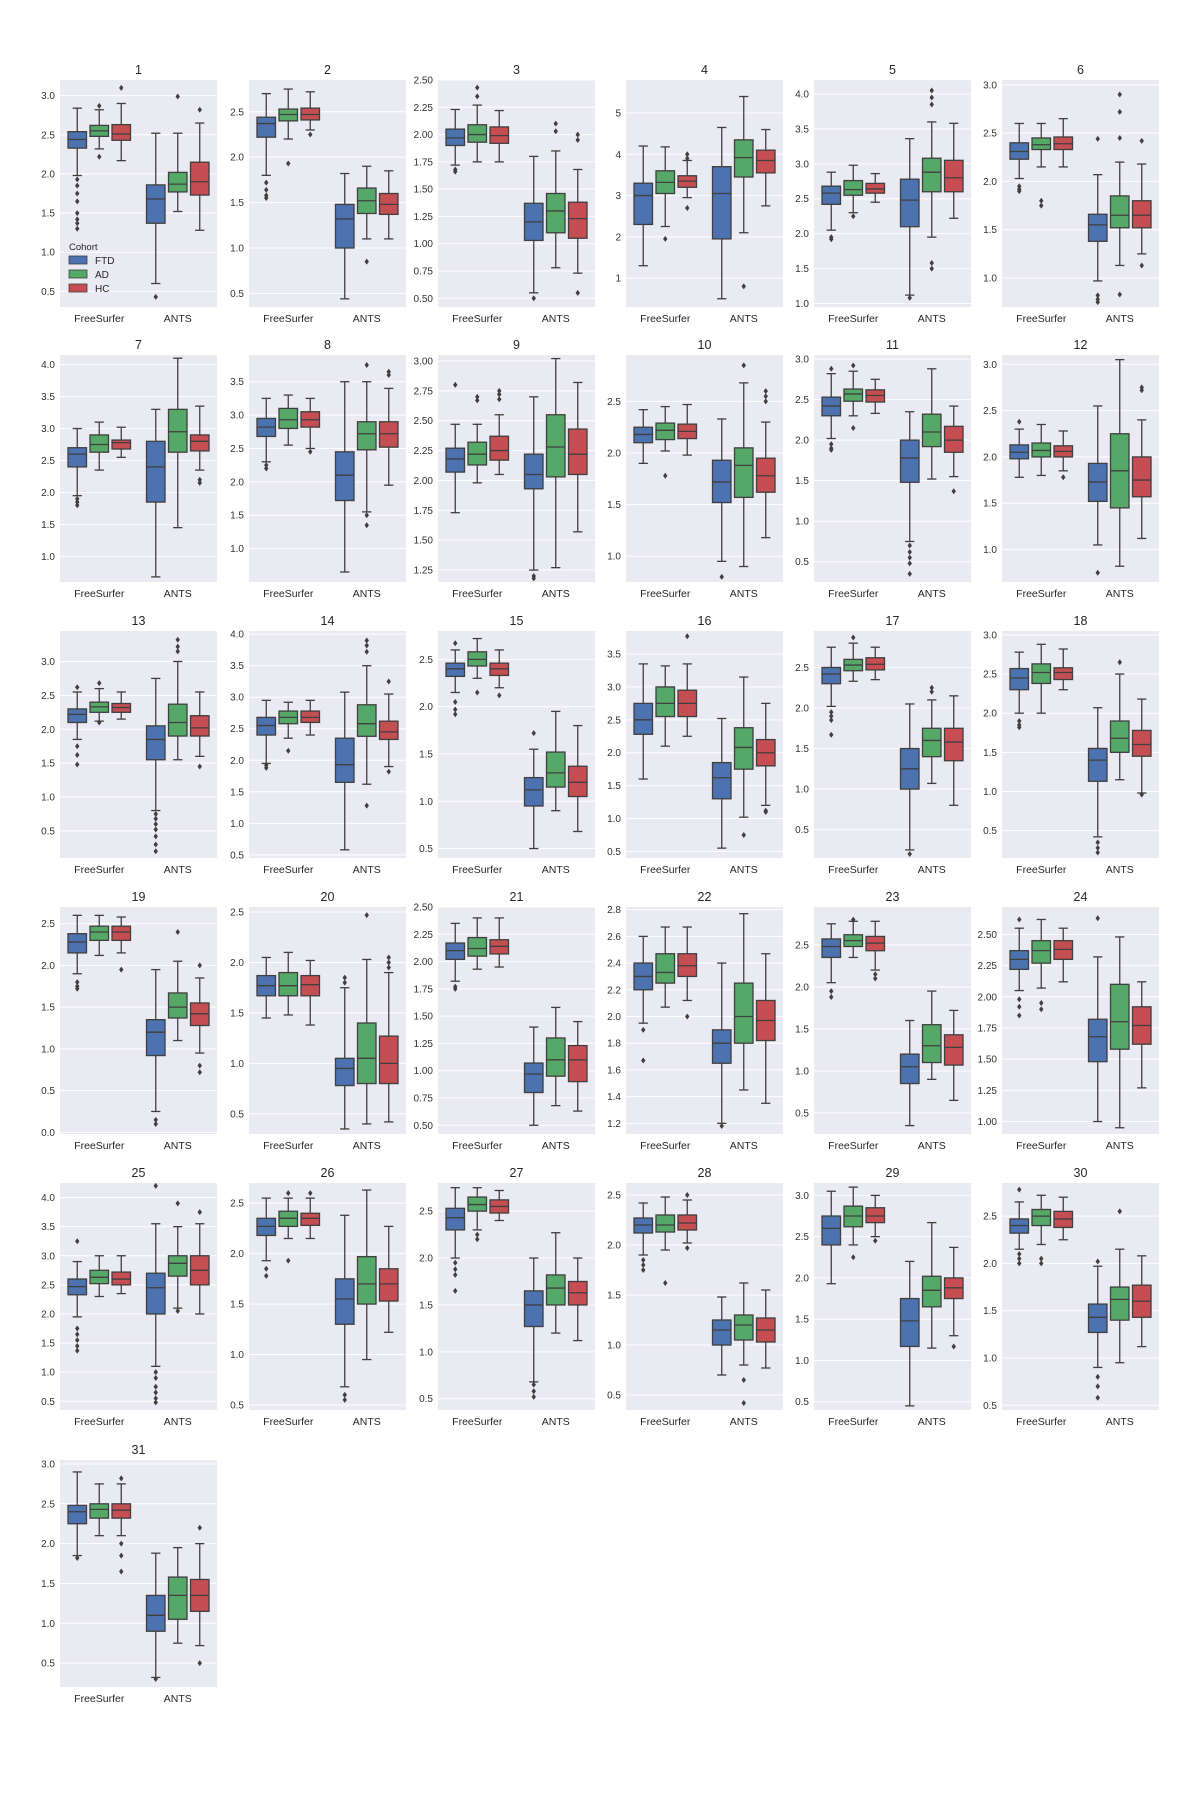 Image resolution: width=1200 pixels, height=1800 pixels. What do you see at coordinates (424, 162) in the screenshot?
I see `y-tick-label: 1.75` at bounding box center [424, 162].